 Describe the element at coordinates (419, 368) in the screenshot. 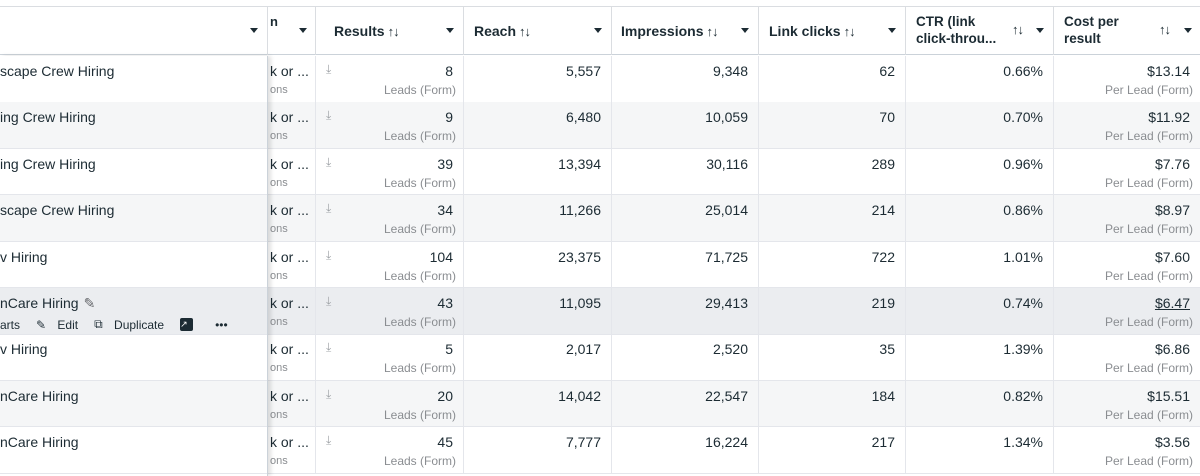

I see `results-type: Leads (Form)` at that location.